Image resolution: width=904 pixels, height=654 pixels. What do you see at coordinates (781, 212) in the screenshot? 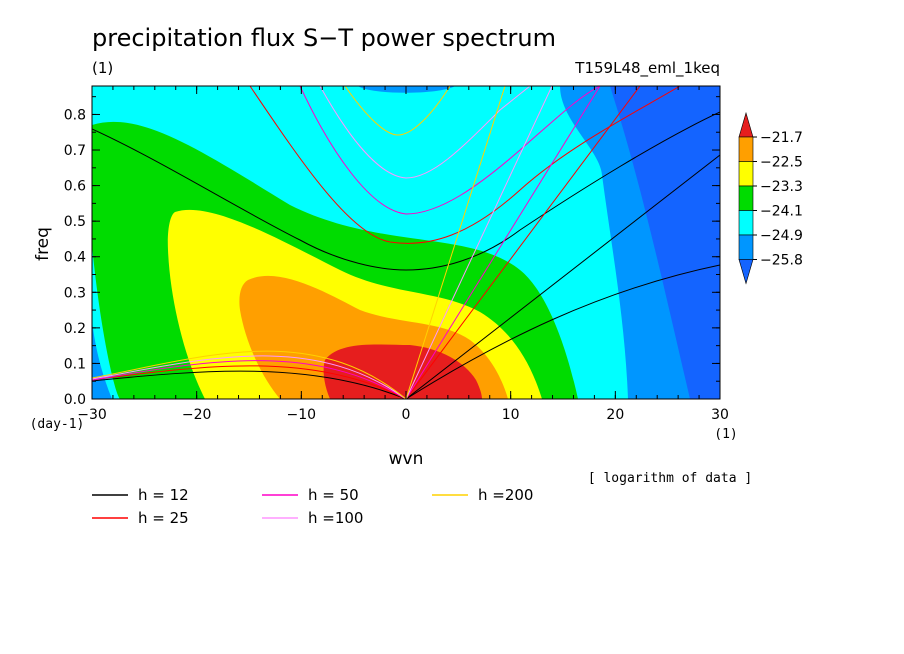
I see `colorbar-label: −24.1` at bounding box center [781, 212].